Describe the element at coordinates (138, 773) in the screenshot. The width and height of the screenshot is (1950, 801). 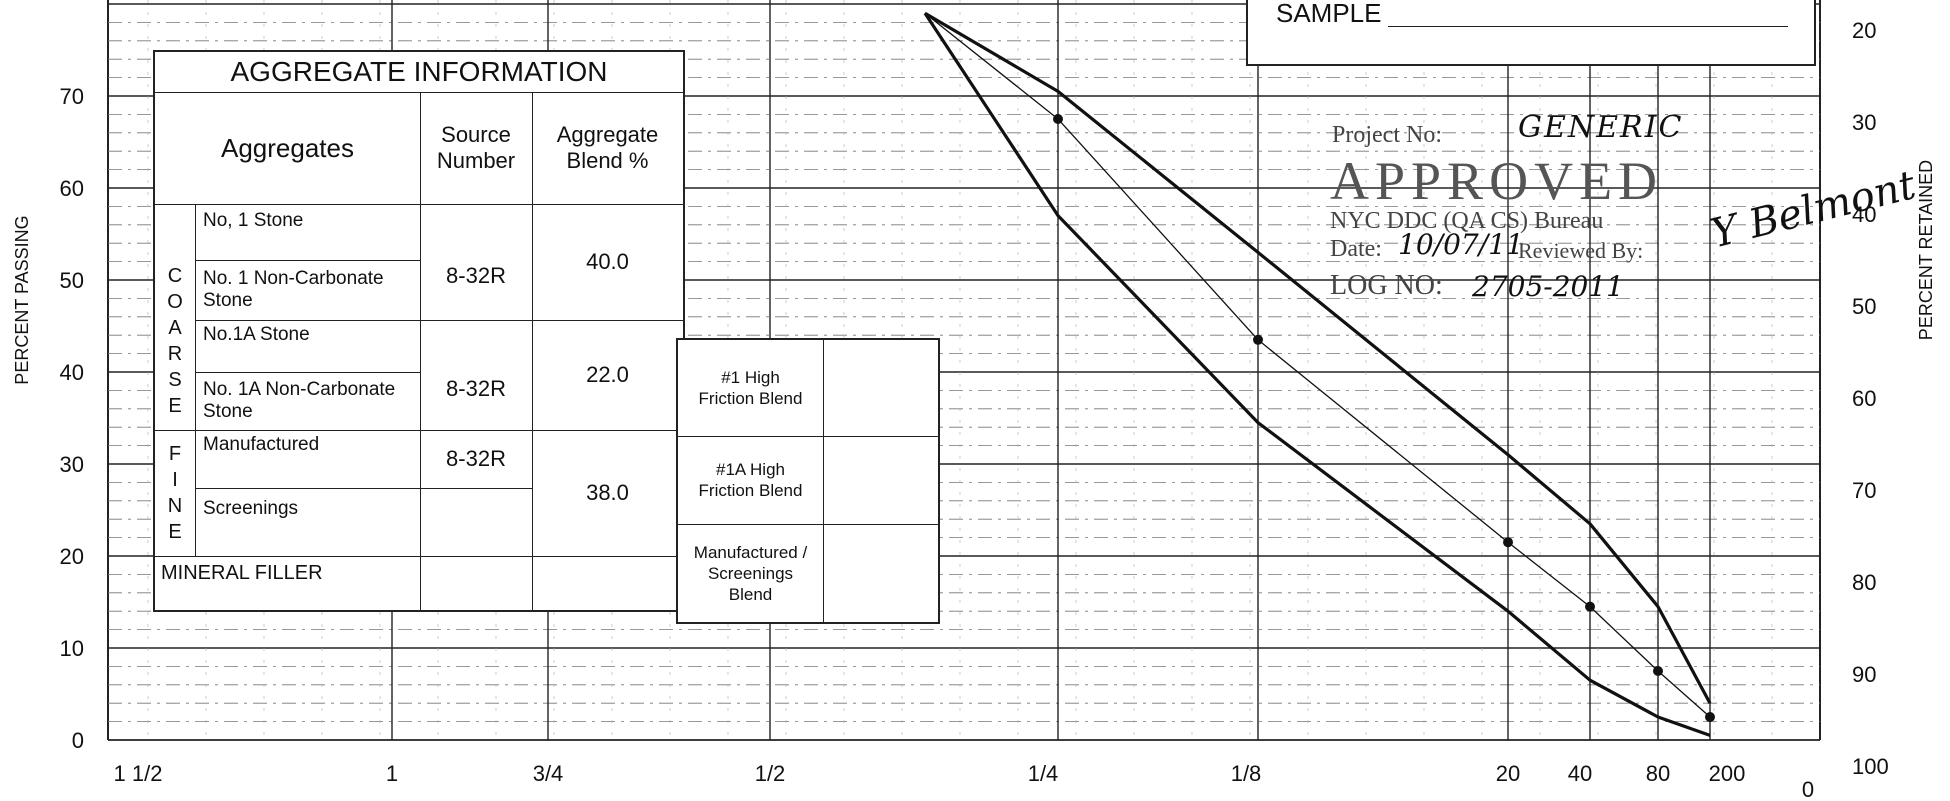
I see `x-tick-label: 1 1/2` at that location.